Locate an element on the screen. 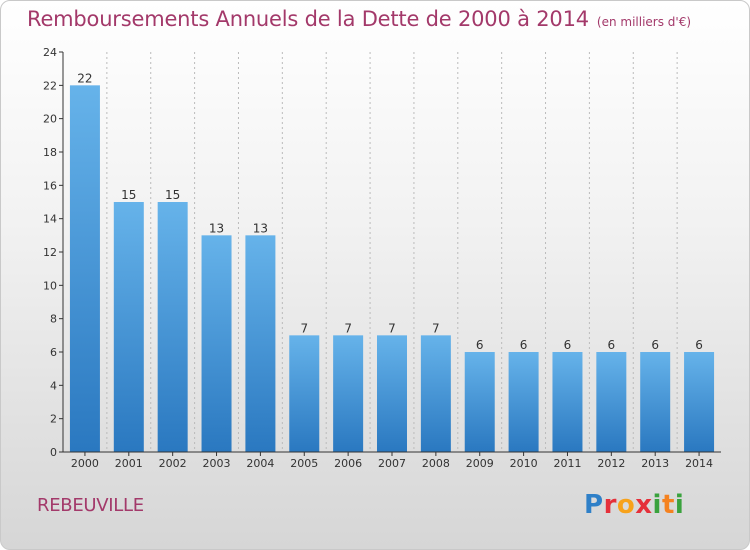 Image resolution: width=750 pixels, height=550 pixels. bar-2001 is located at coordinates (128, 327).